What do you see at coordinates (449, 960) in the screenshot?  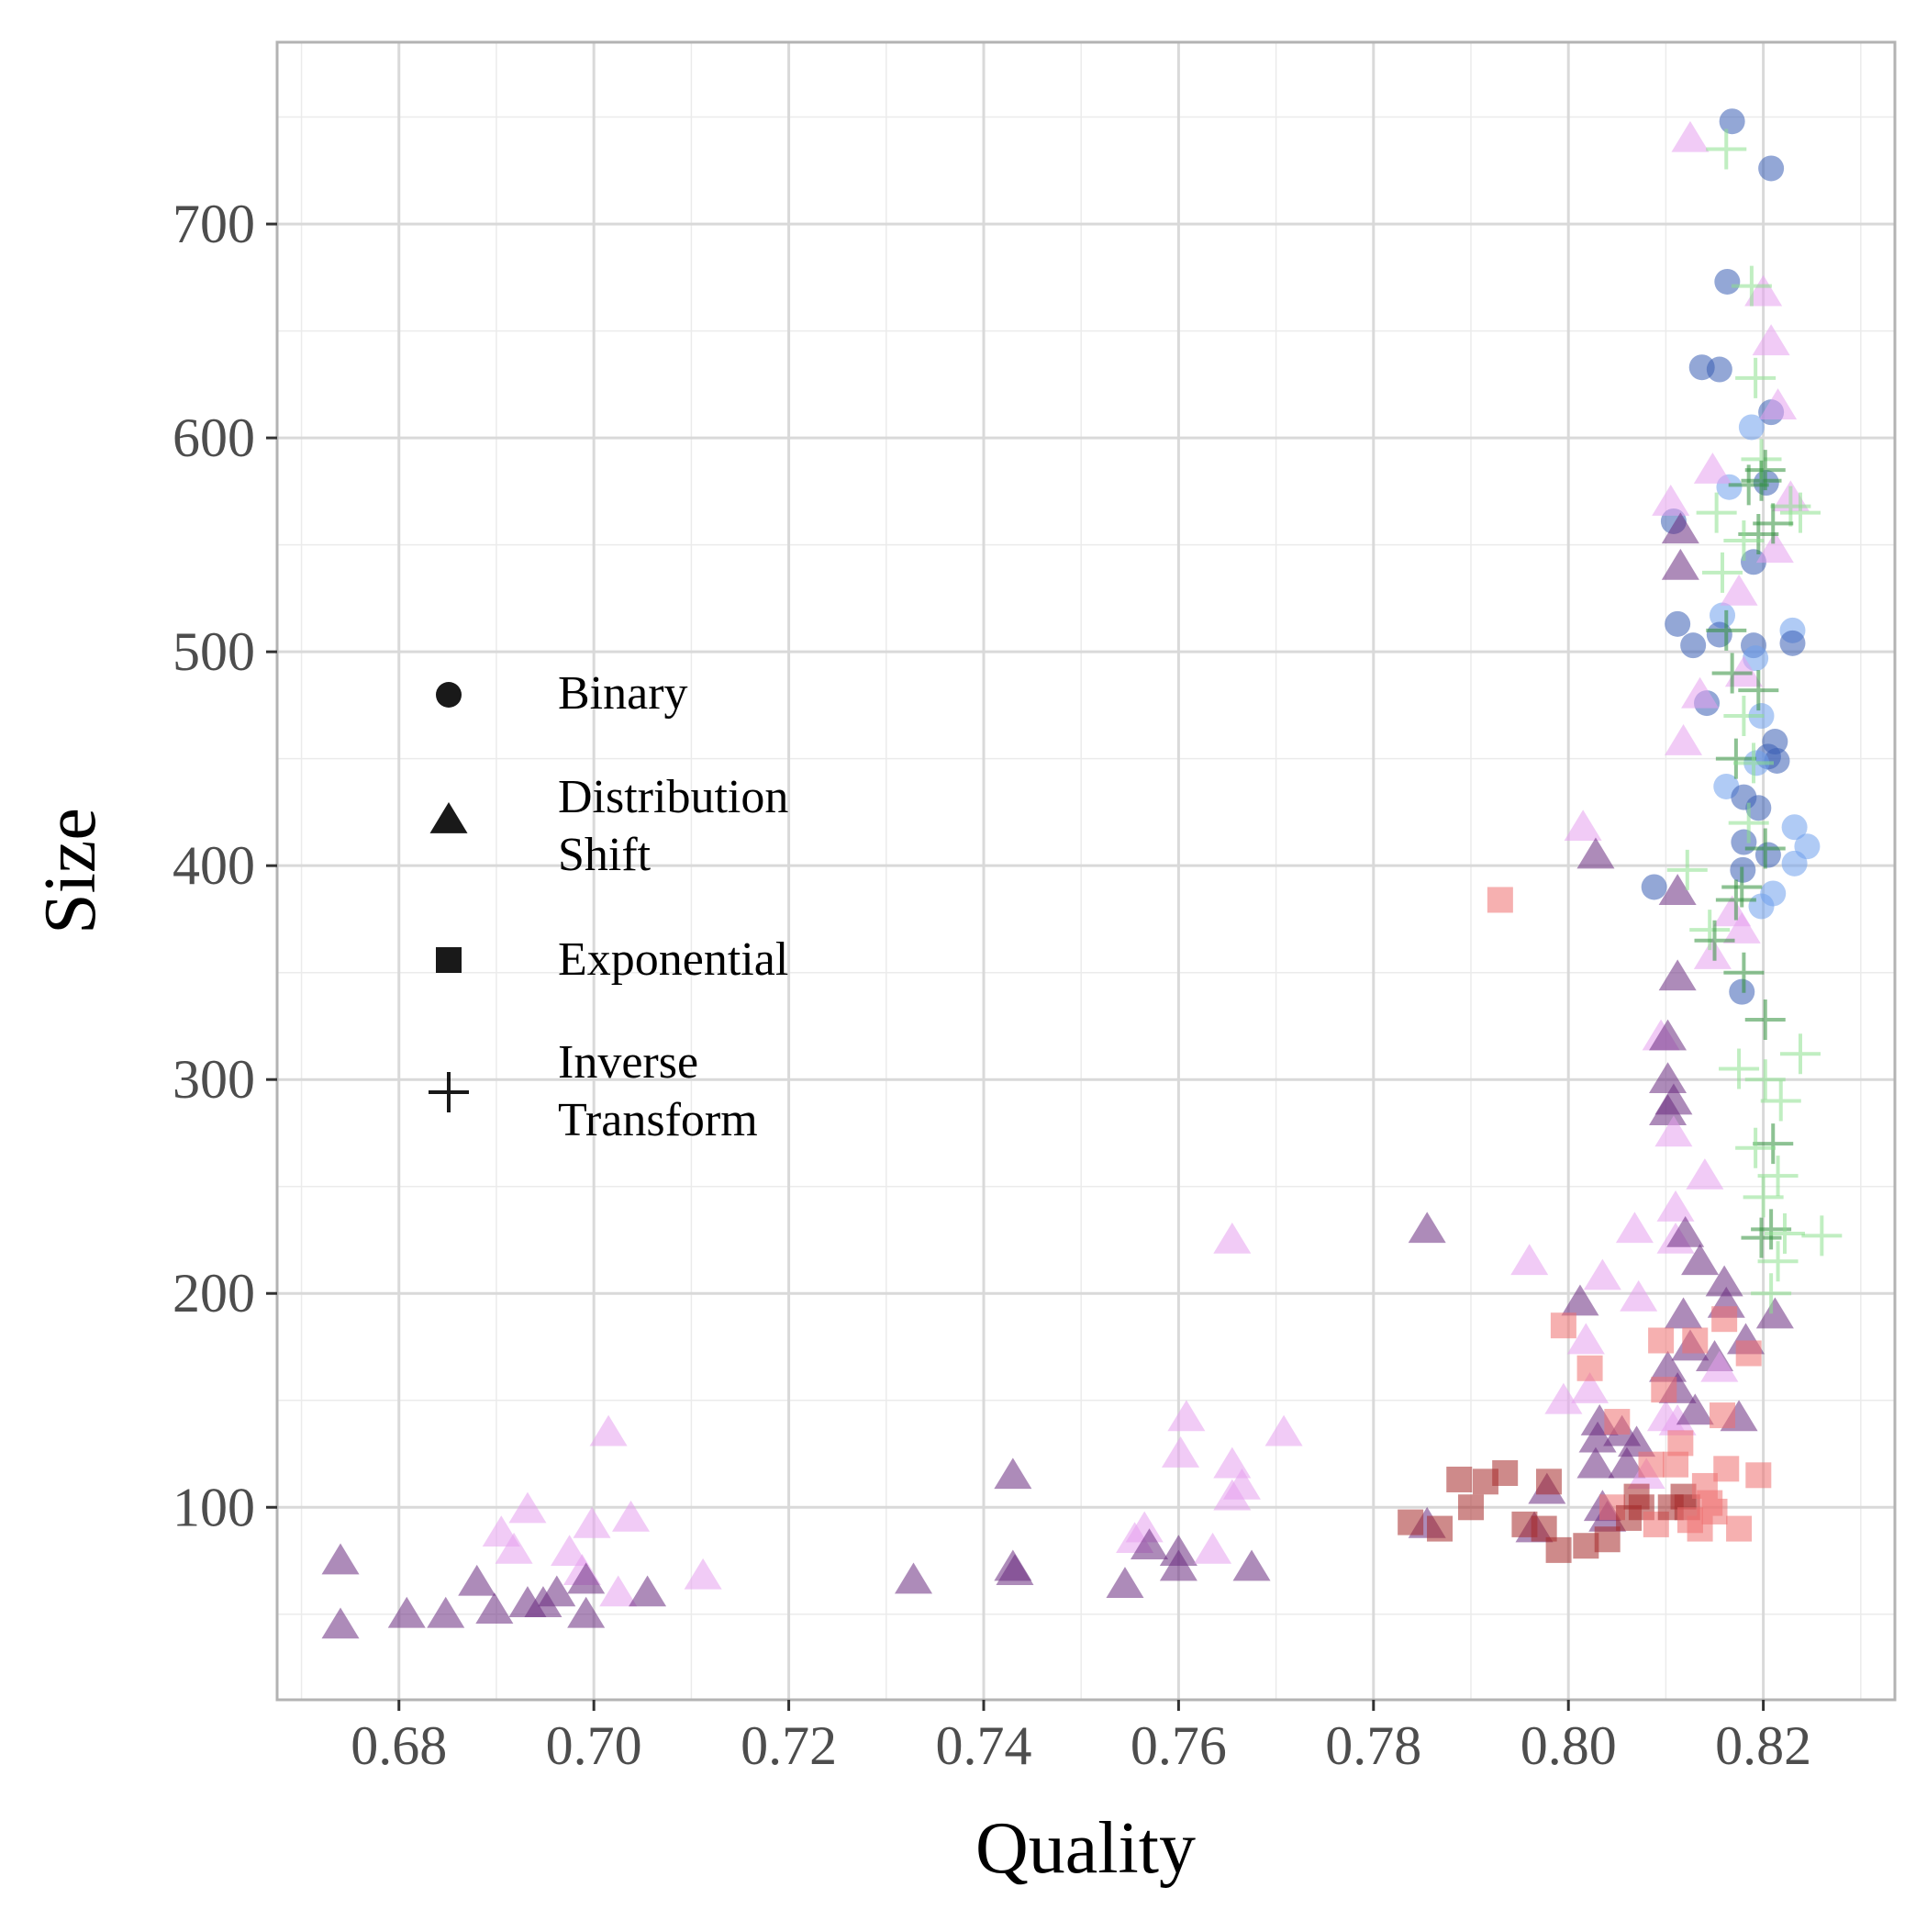 I see `legend-key-exponential` at bounding box center [449, 960].